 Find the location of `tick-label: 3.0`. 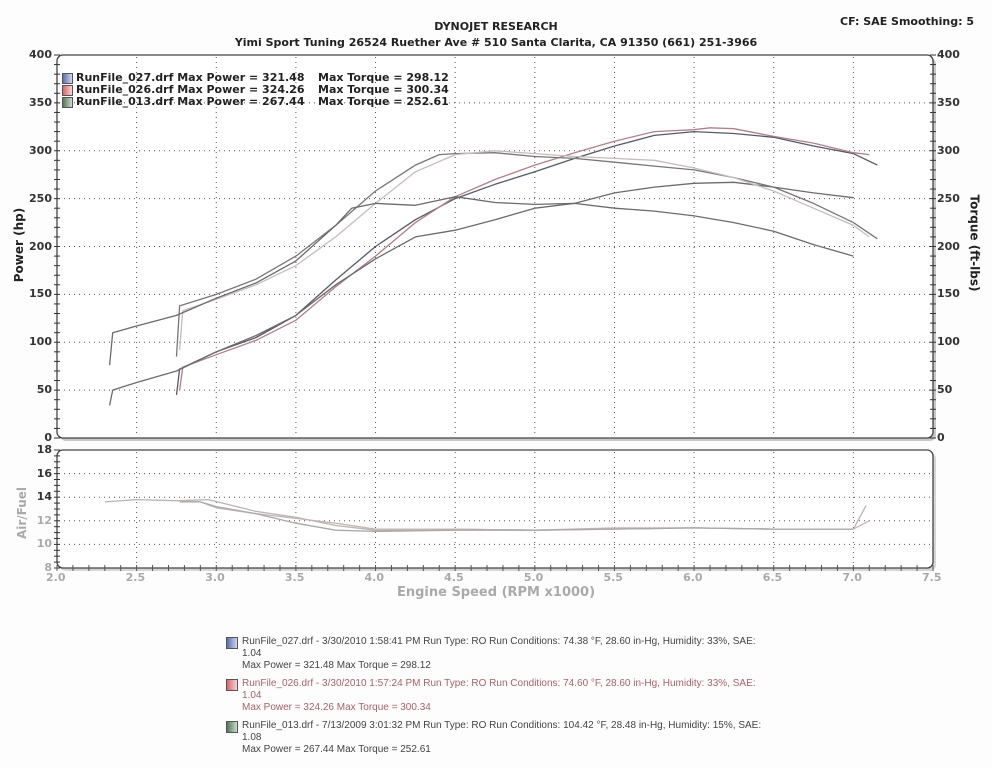

tick-label: 3.0 is located at coordinates (215, 577).